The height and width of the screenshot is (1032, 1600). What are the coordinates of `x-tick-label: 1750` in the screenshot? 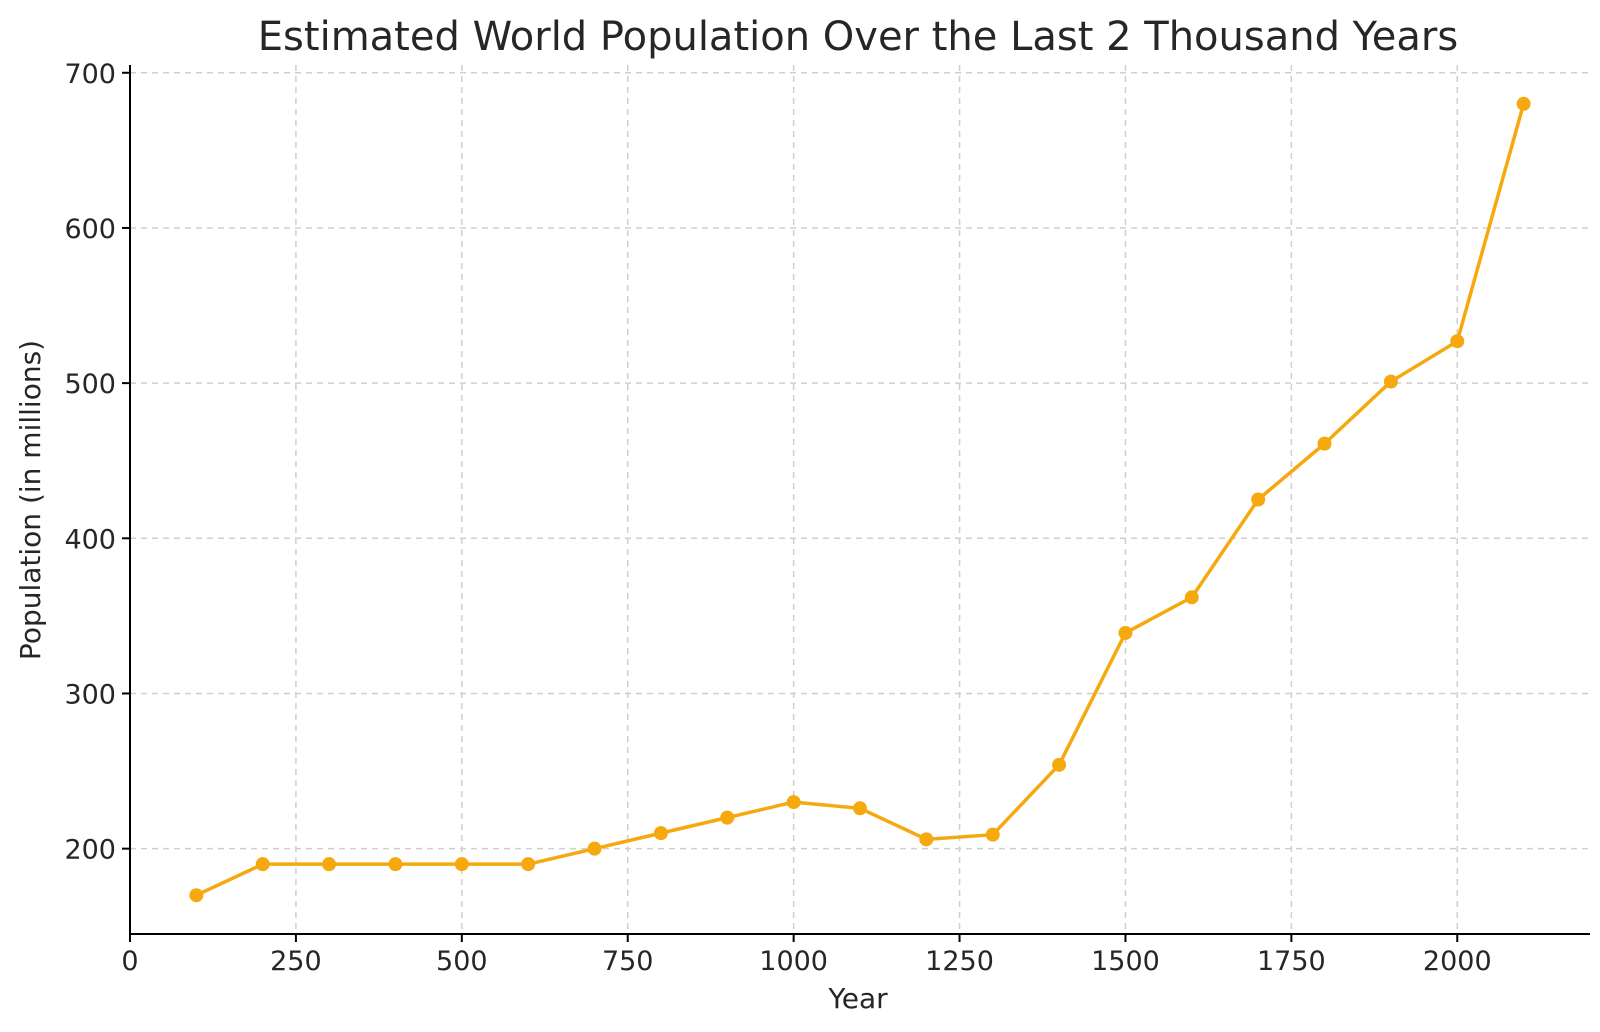 It's located at (1291, 961).